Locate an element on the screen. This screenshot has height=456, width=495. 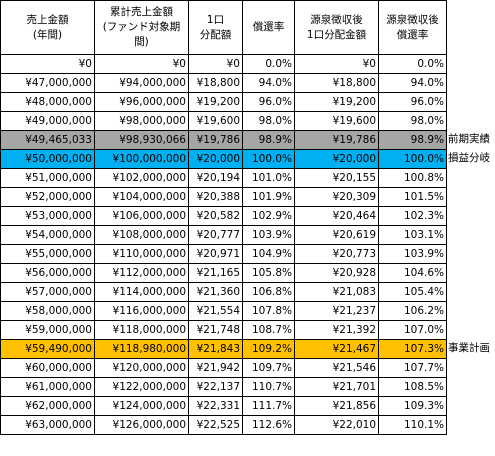
cell-cumulative-sales: ¥102,000,000 is located at coordinates (141, 178).